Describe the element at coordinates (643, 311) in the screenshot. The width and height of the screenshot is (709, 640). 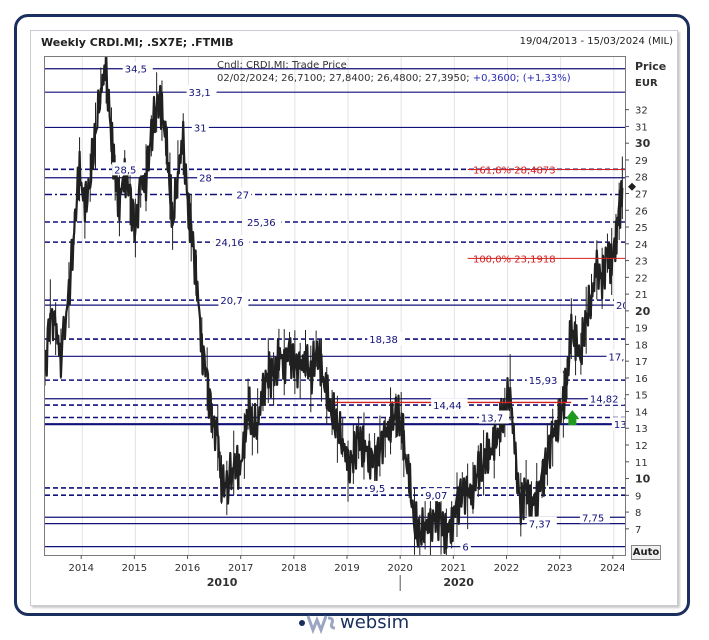
I see `price-tick-label: 20` at that location.